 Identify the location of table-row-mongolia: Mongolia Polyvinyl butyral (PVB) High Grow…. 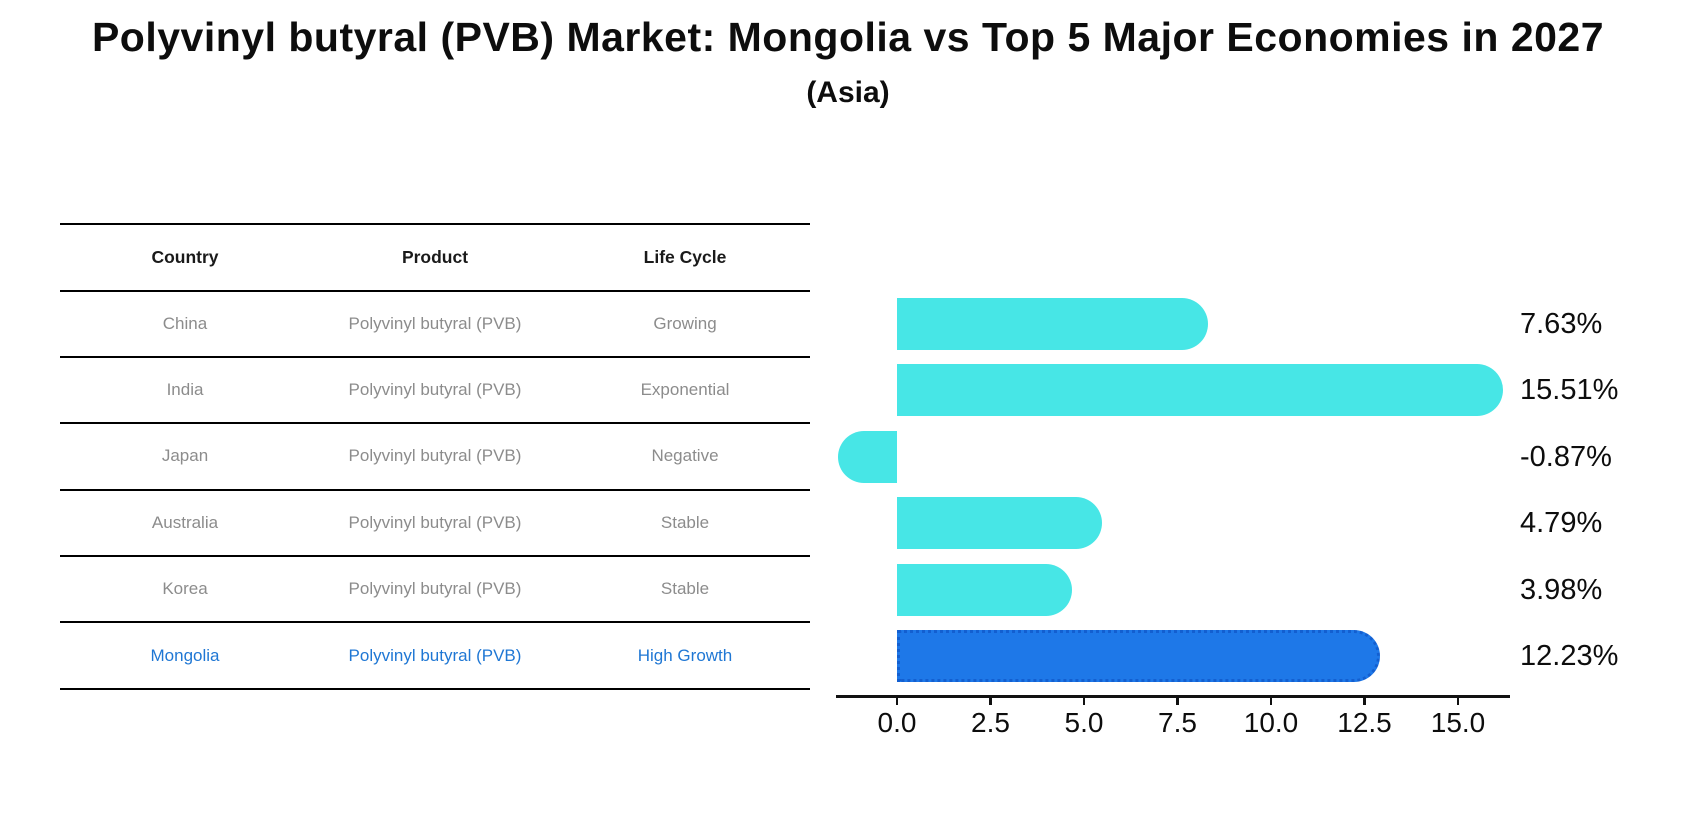
(435, 656).